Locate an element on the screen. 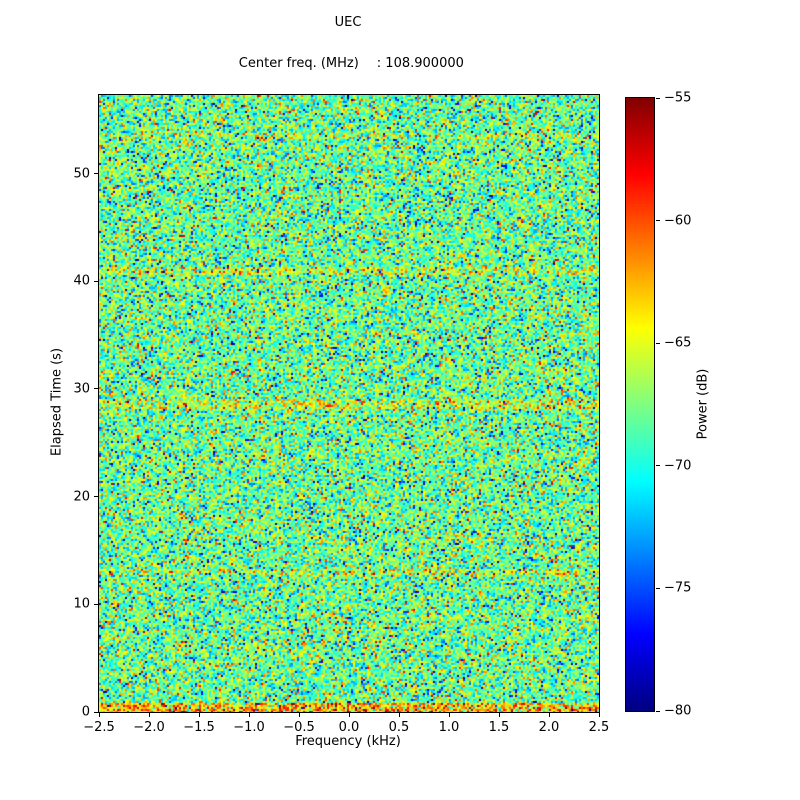  y-tick-label: 40 is located at coordinates (81, 281).